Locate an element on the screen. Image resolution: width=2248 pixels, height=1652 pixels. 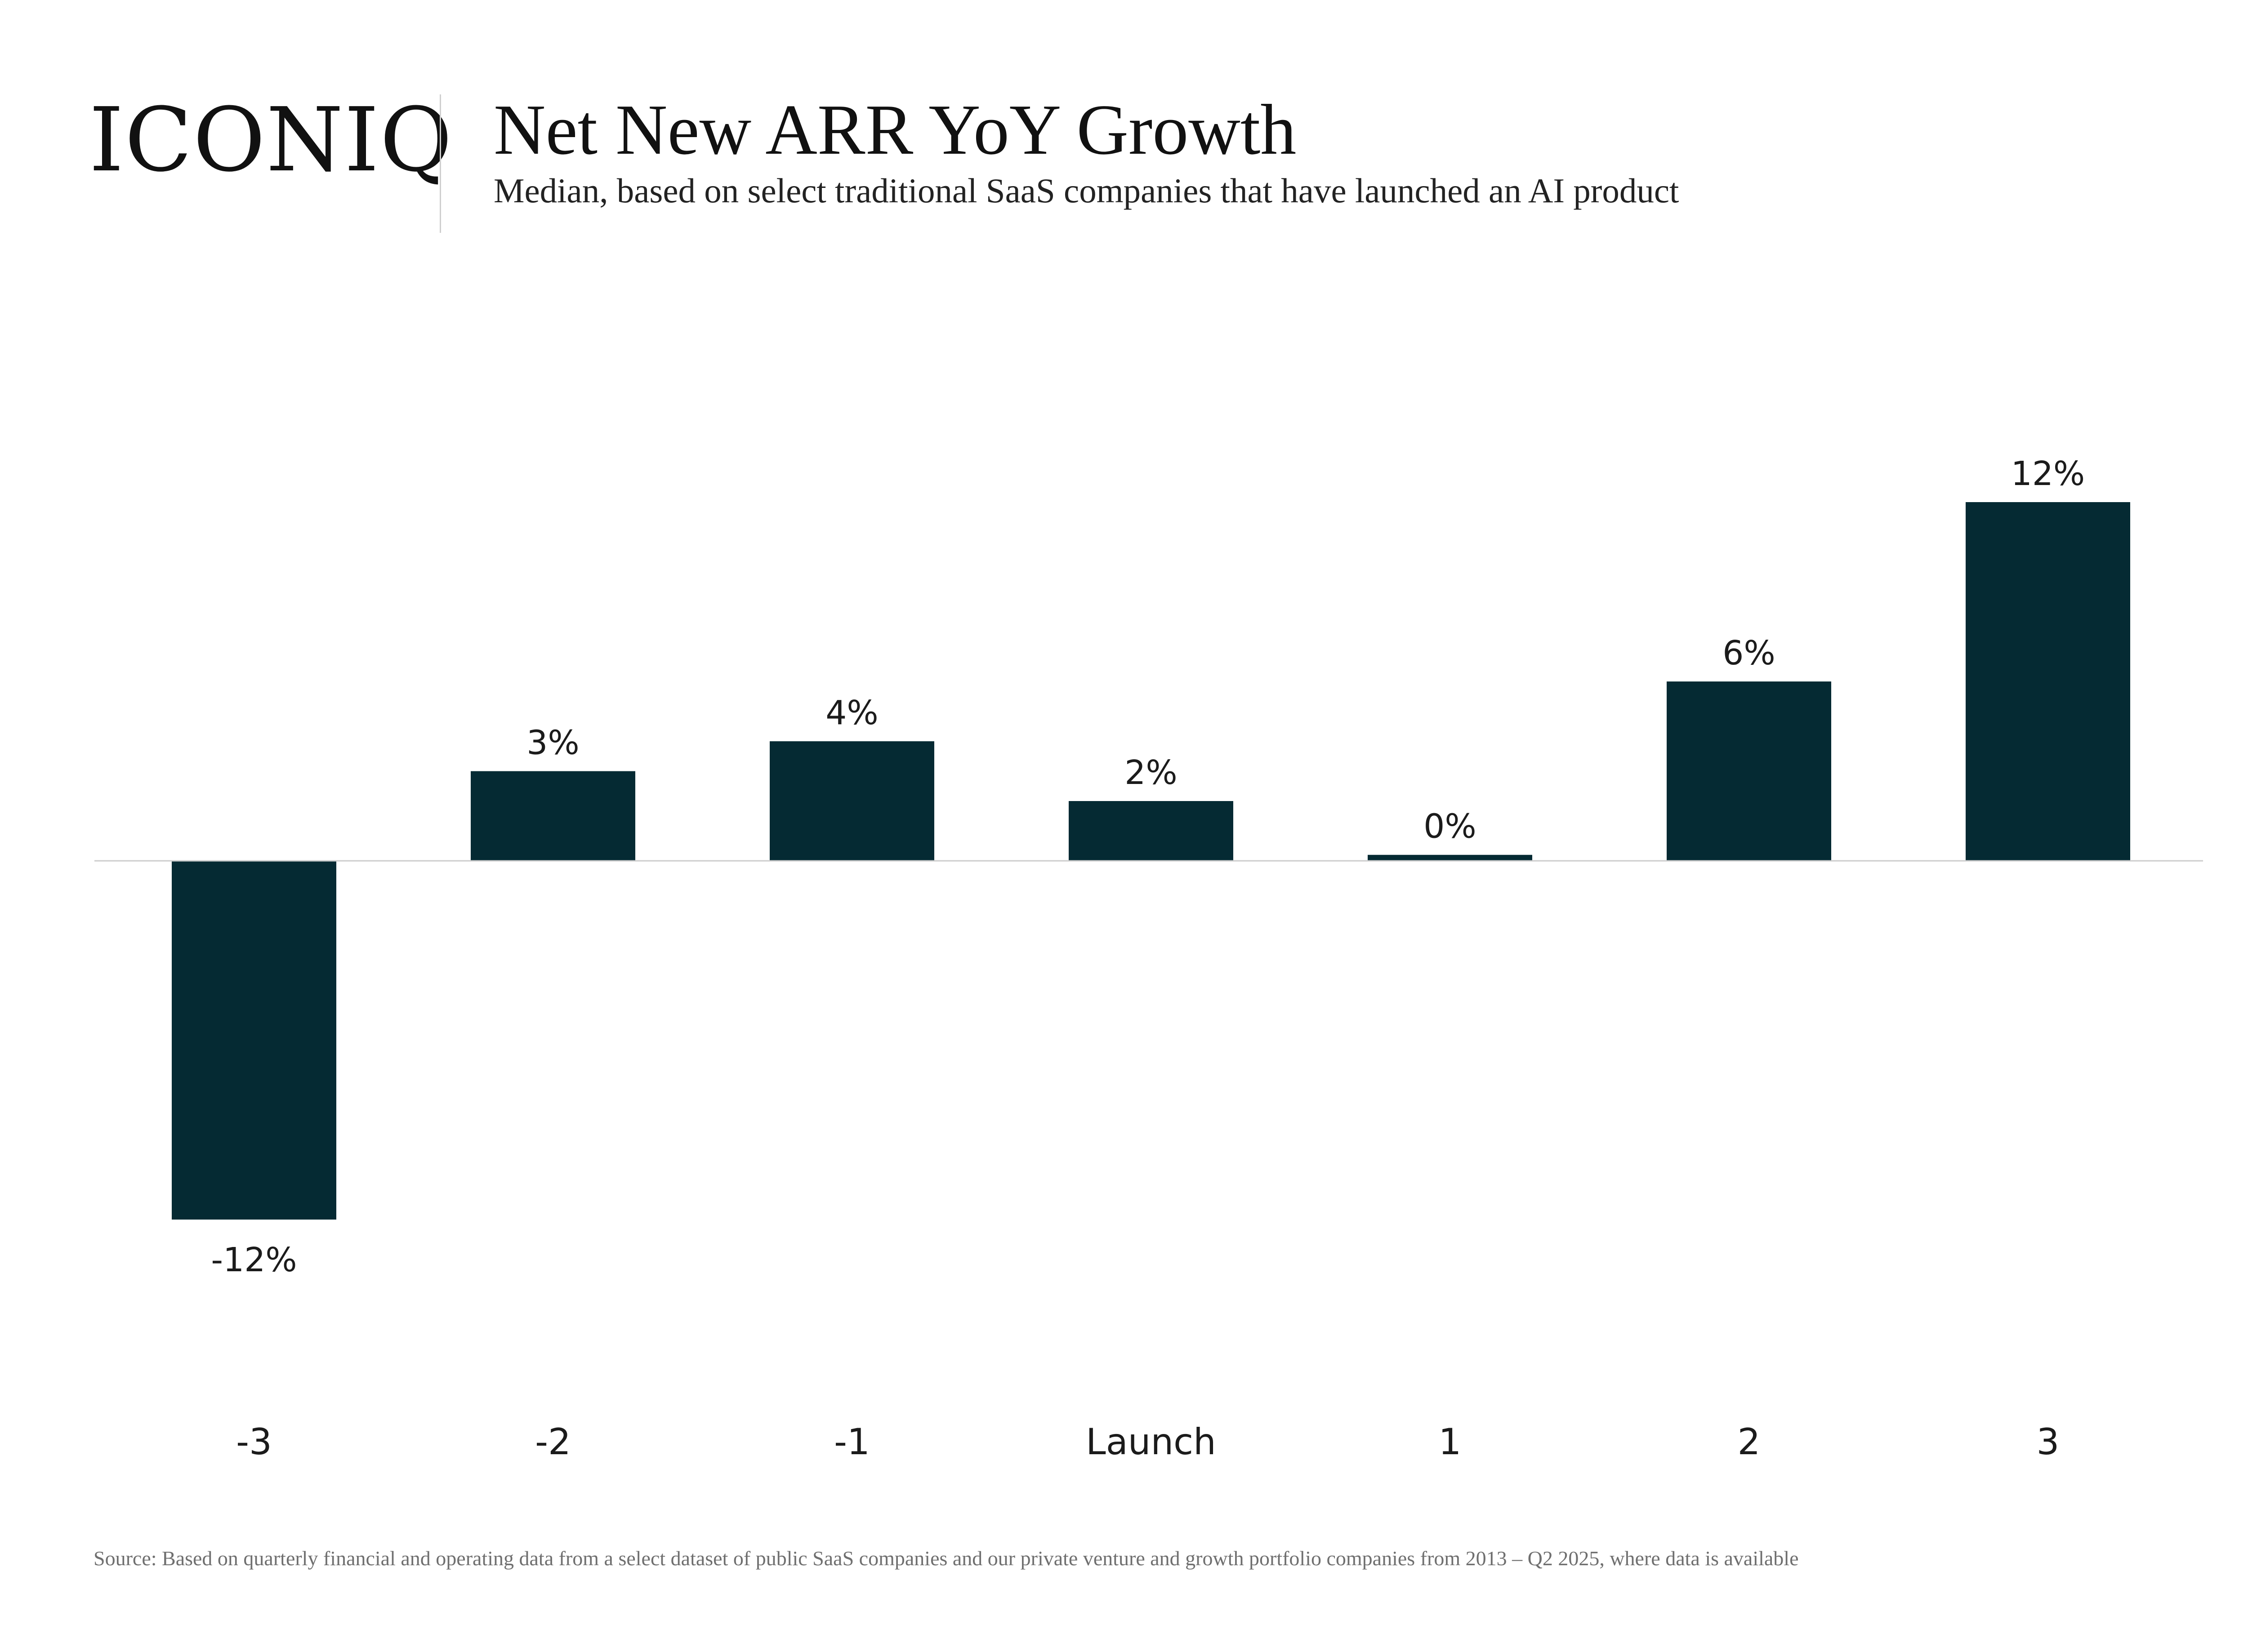
category-label-0: -3 is located at coordinates (254, 1442).